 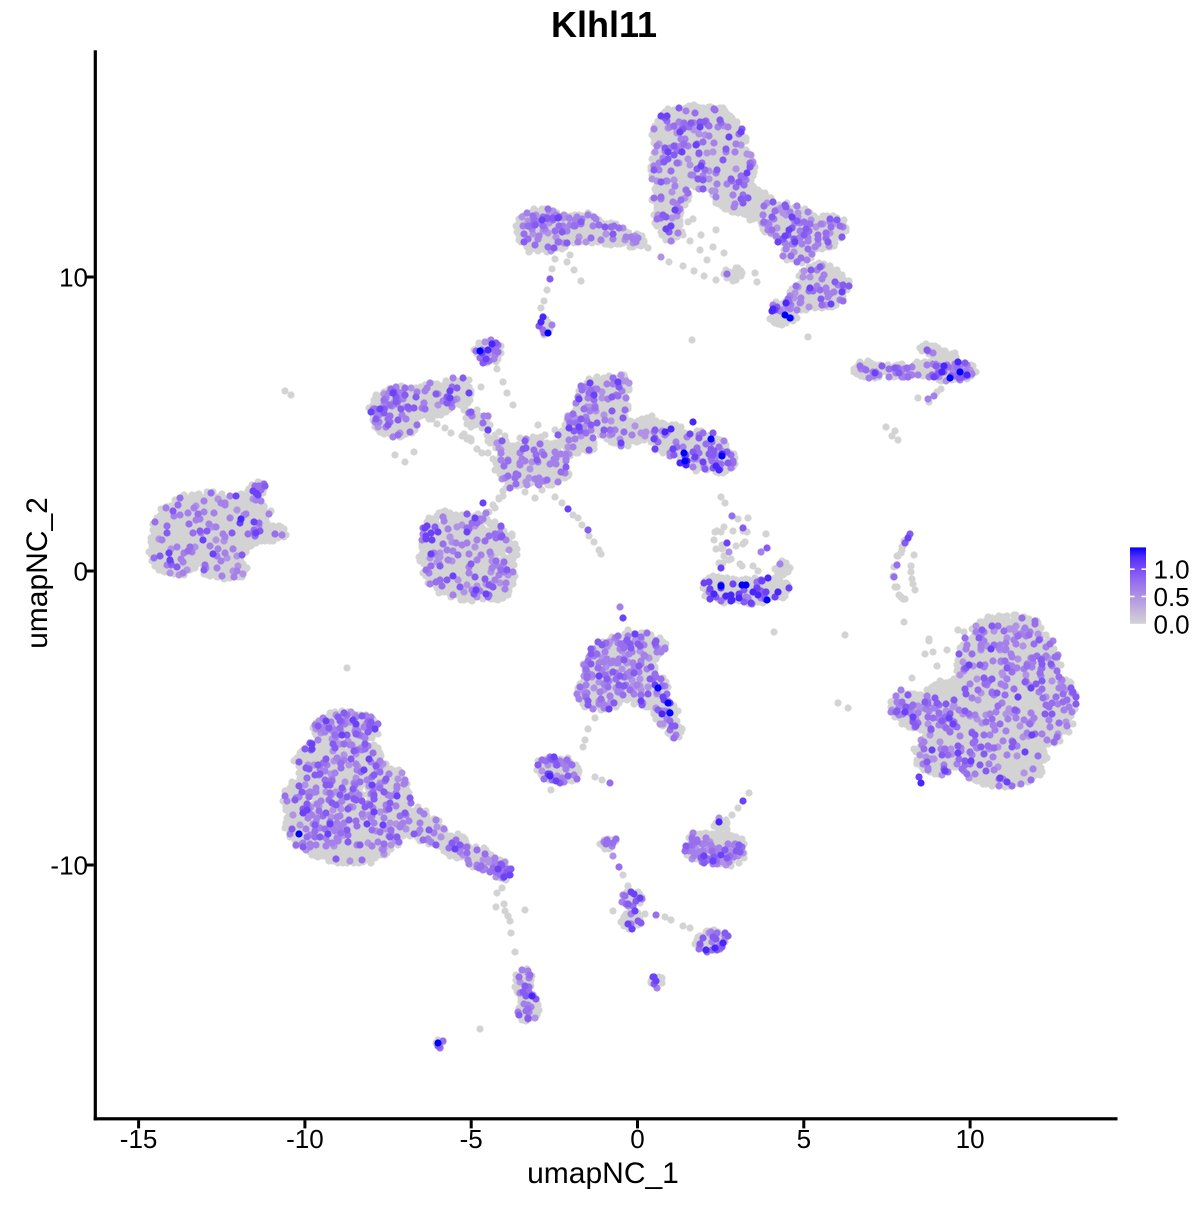 What do you see at coordinates (1172, 597) in the screenshot?
I see `svg-text: 0.5` at bounding box center [1172, 597].